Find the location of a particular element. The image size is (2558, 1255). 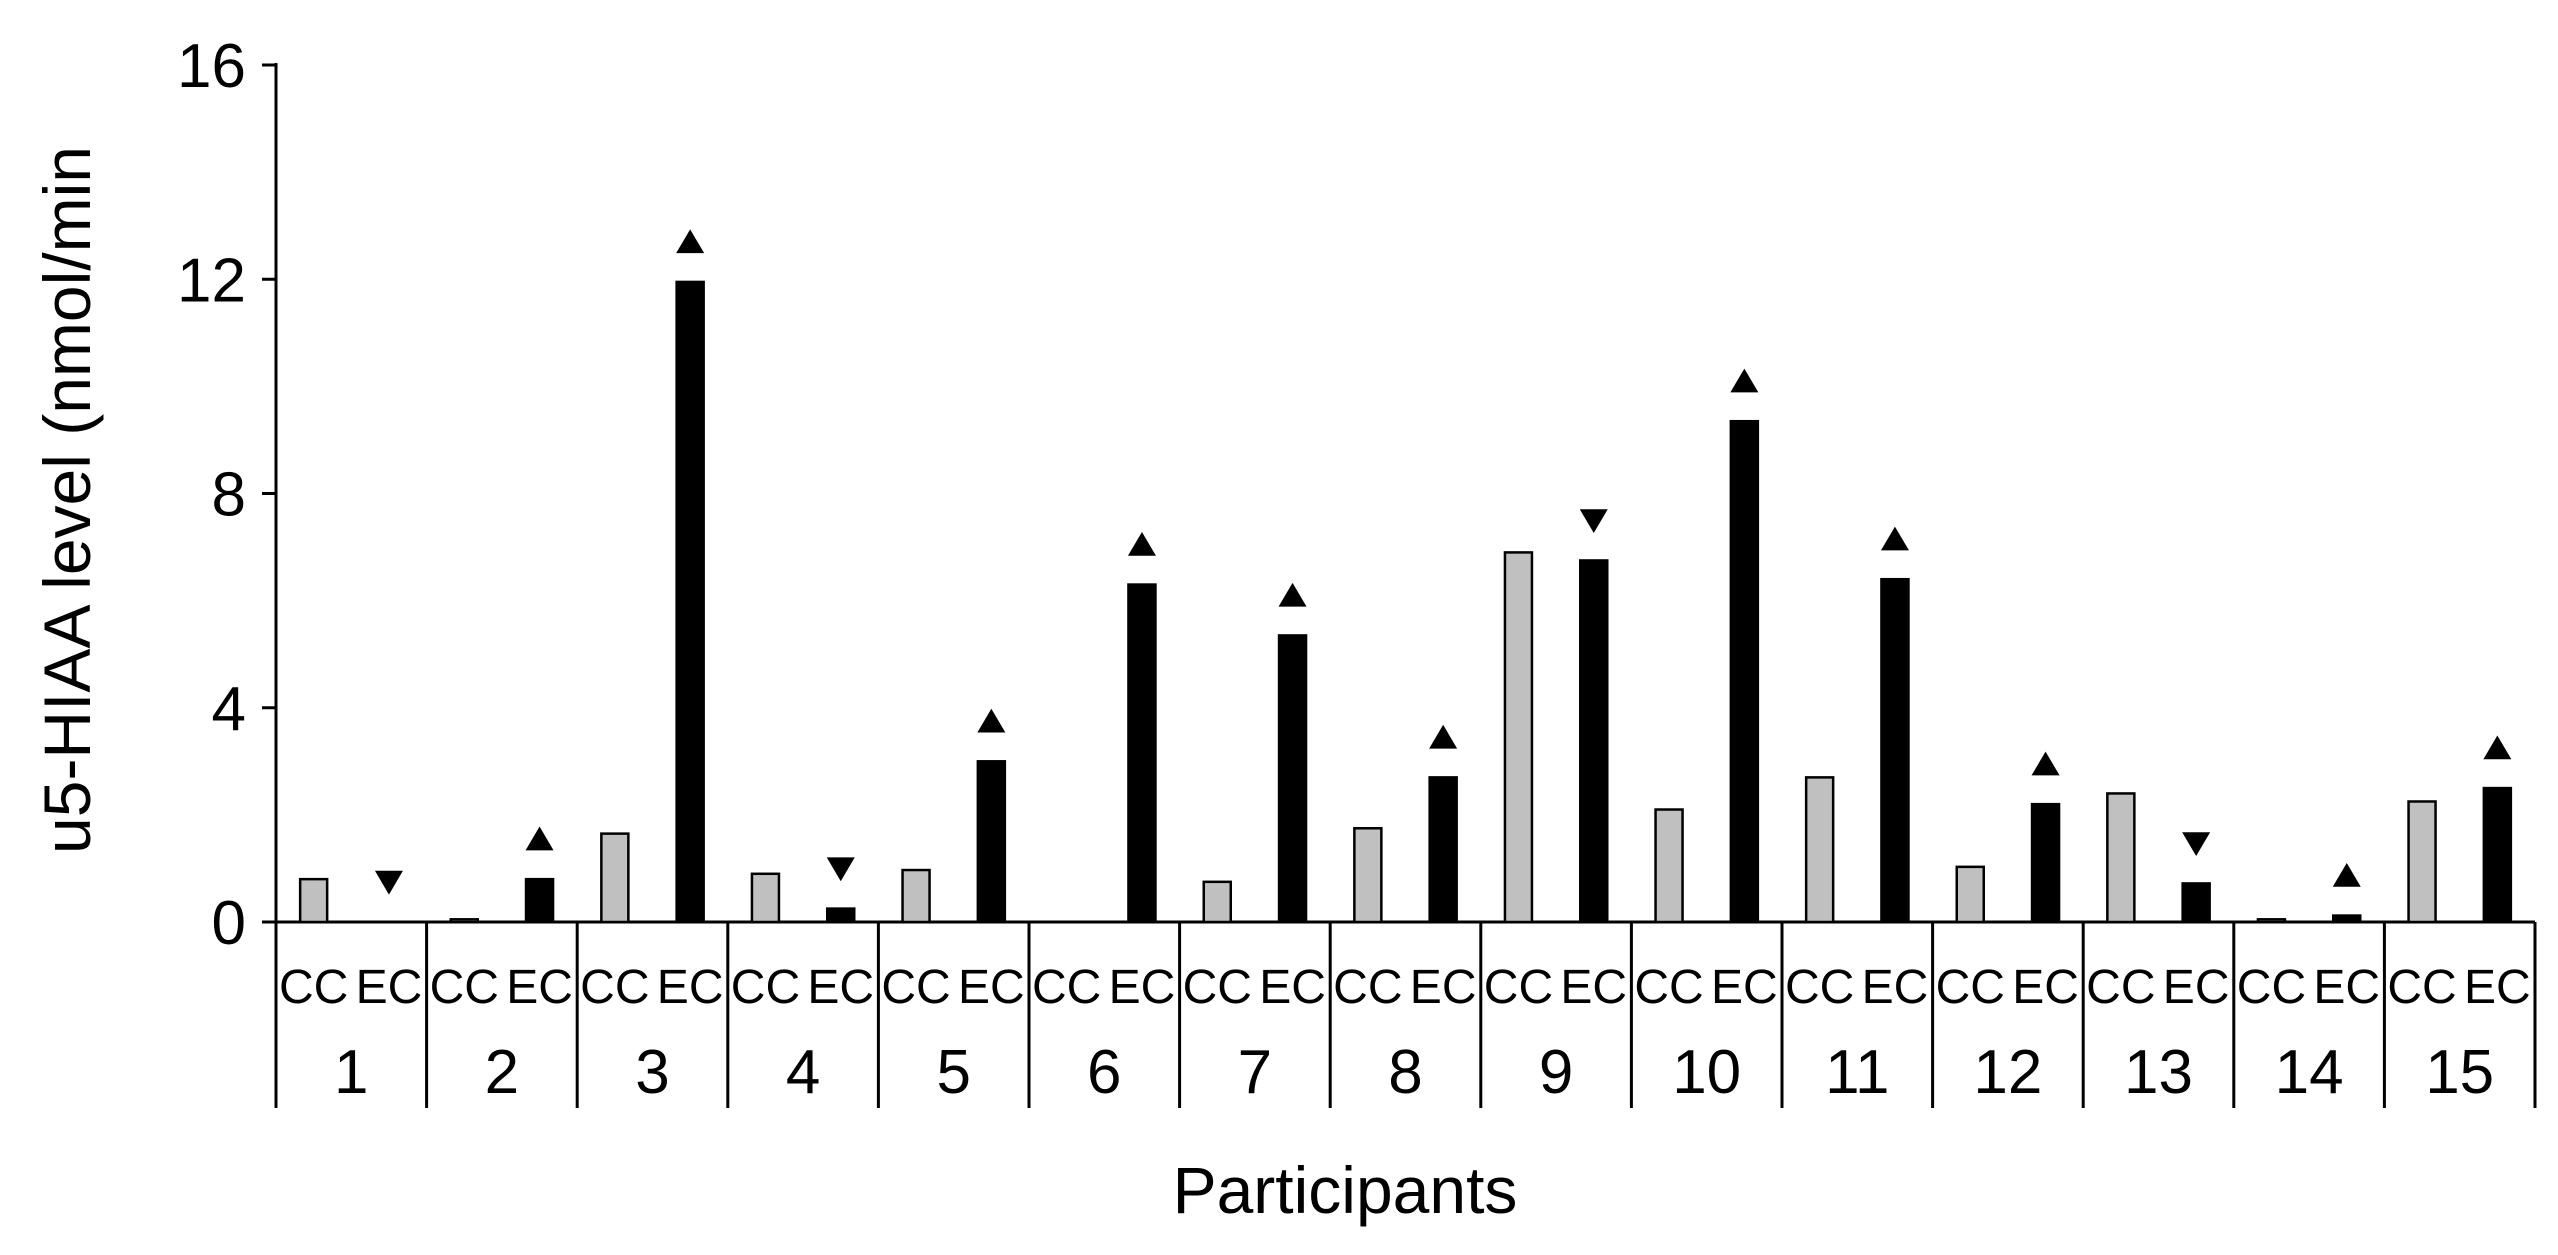

participant-label: 3 is located at coordinates (652, 1072).